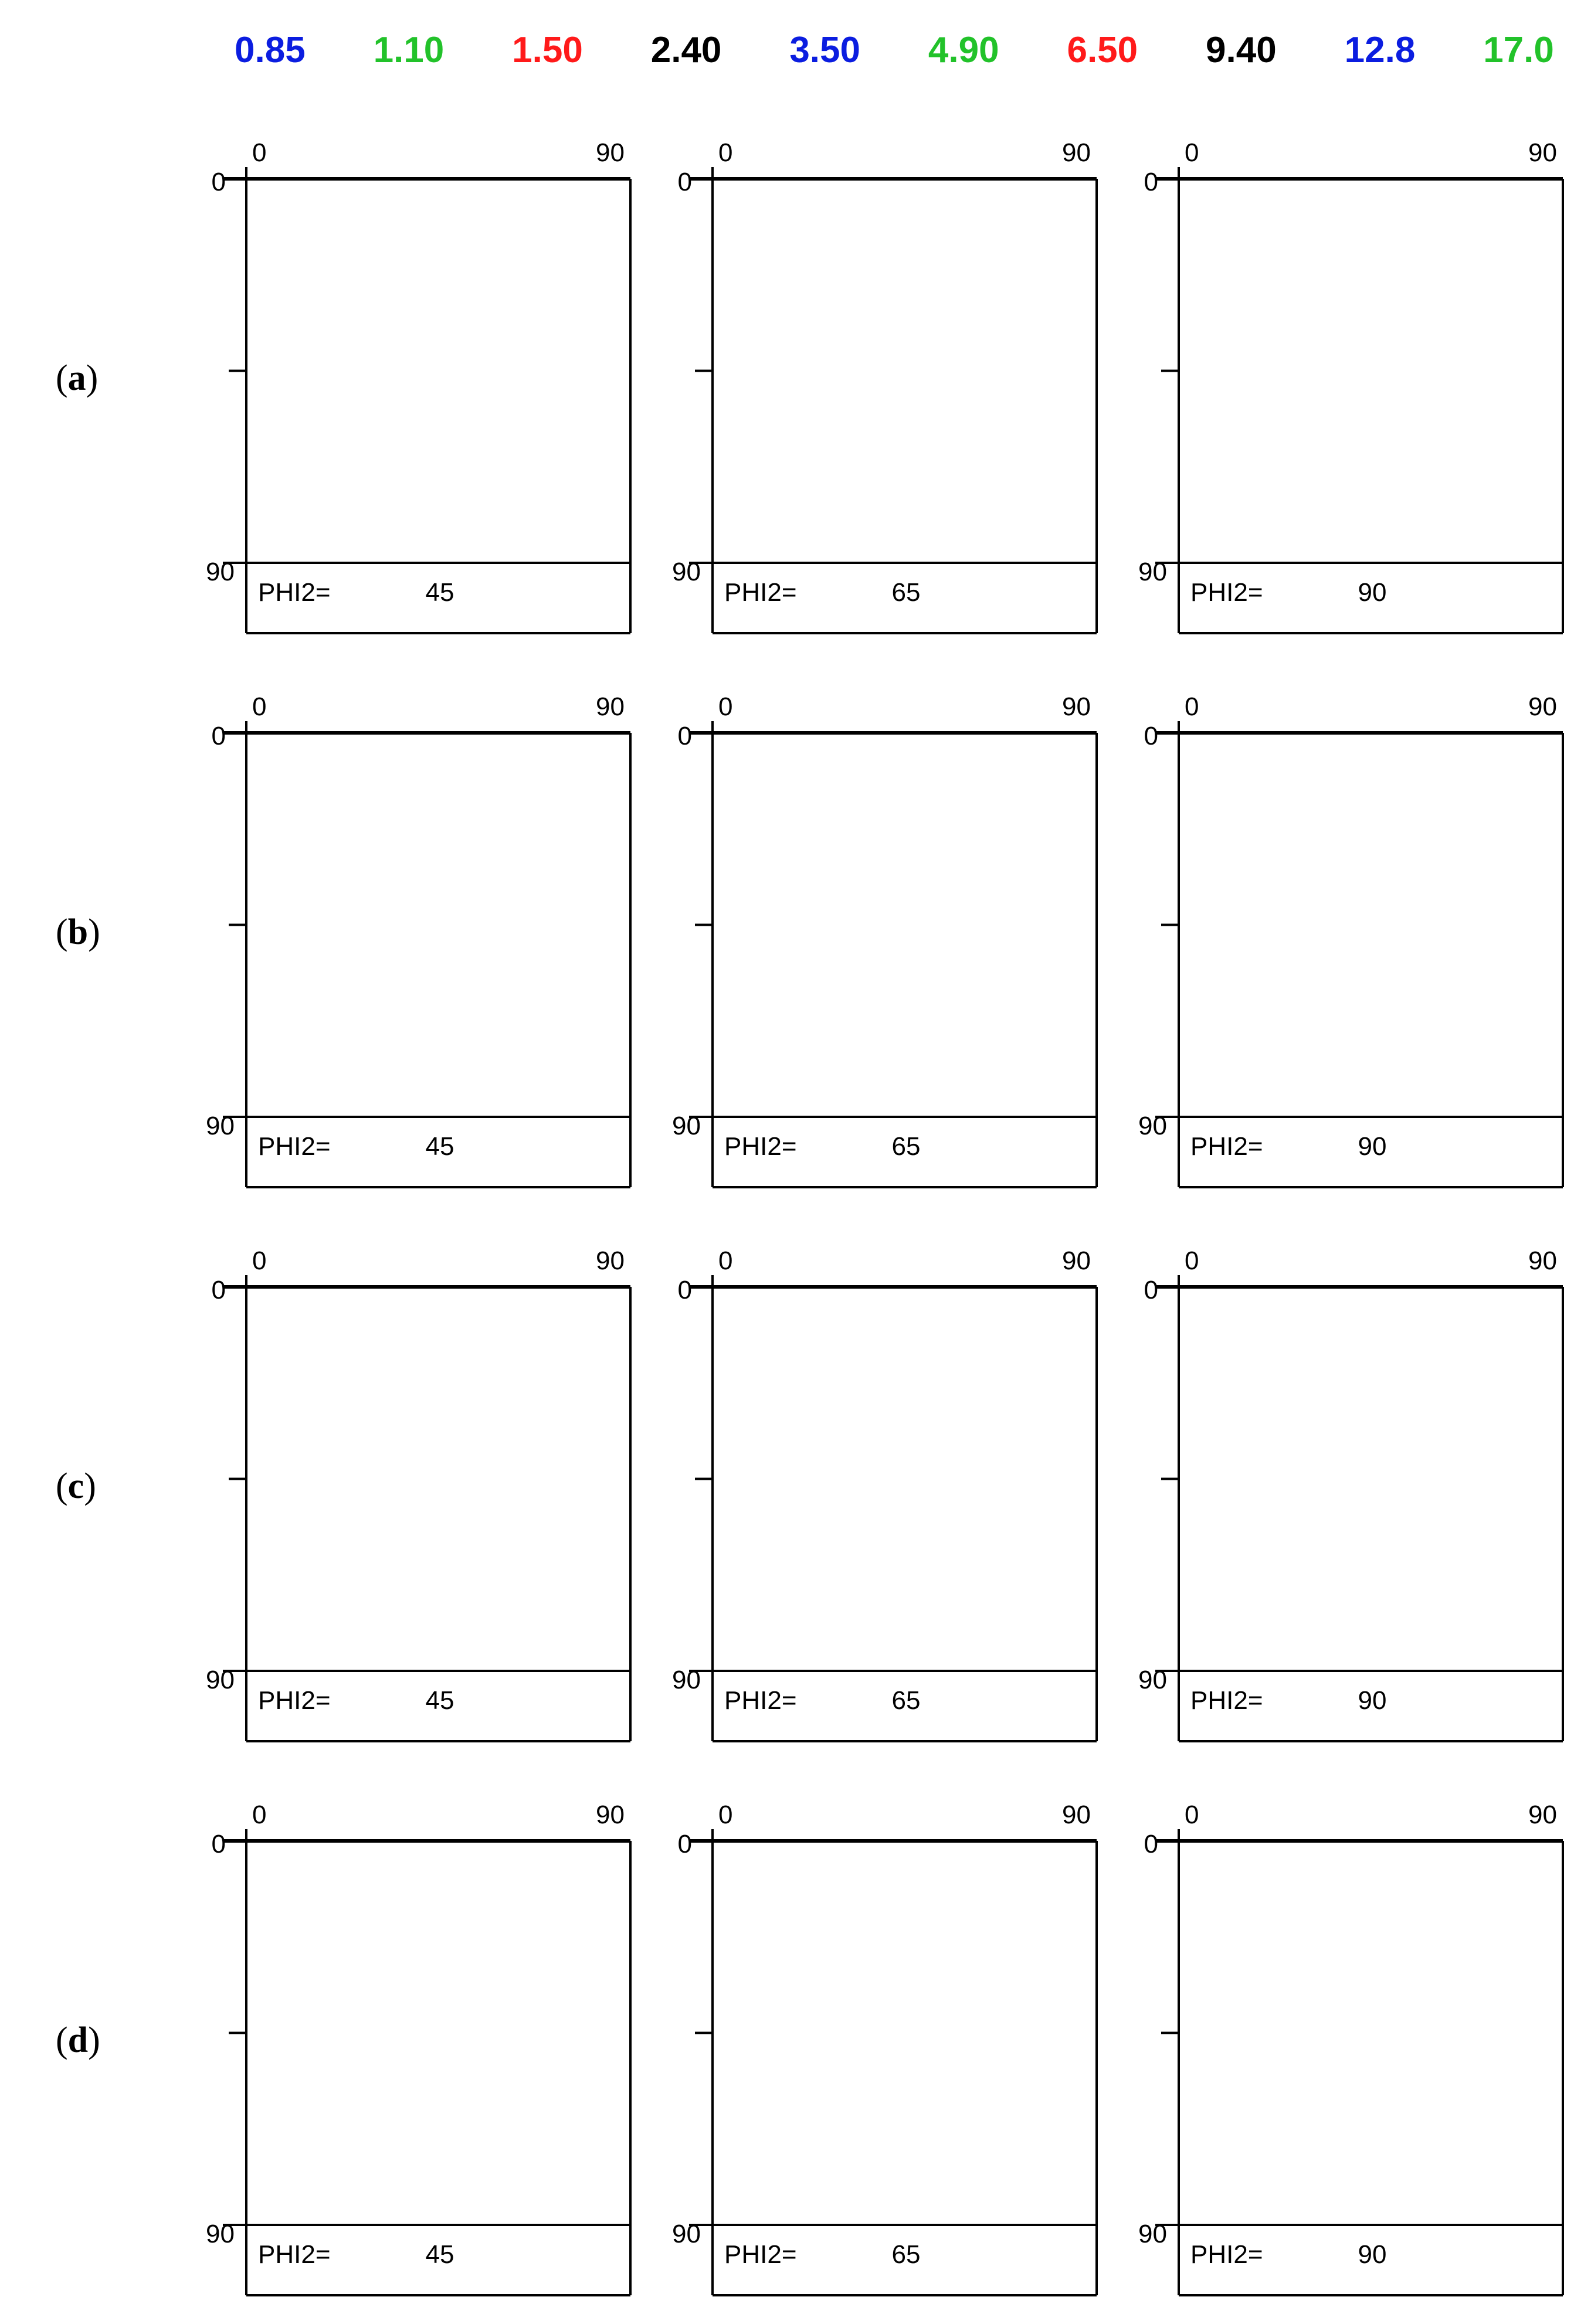 This screenshot has height=2324, width=1591. I want to click on panel-d-2: 0 90 0 90 PHI2= 90, so click(1351, 2048).